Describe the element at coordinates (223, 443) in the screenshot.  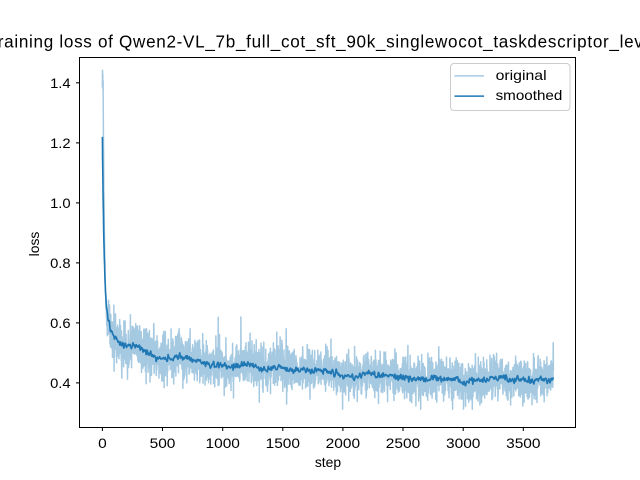
I see `svg-text: 1000` at that location.